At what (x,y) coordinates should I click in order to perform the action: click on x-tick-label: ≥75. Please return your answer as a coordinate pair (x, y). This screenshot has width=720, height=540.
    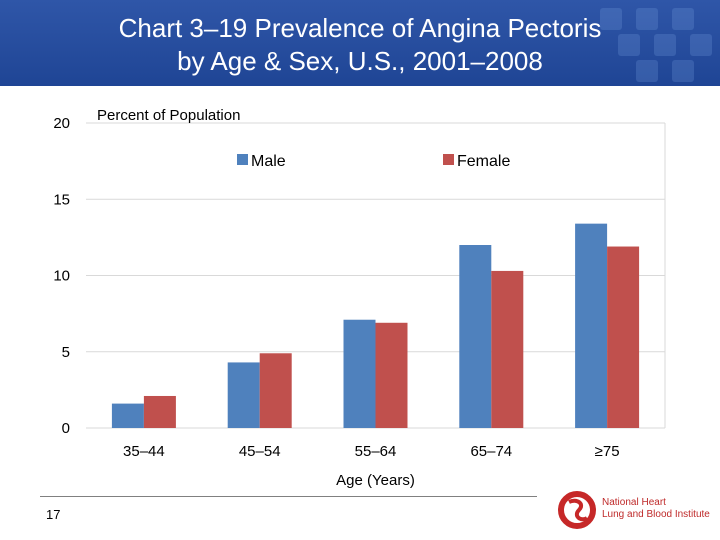
    Looking at the image, I should click on (607, 451).